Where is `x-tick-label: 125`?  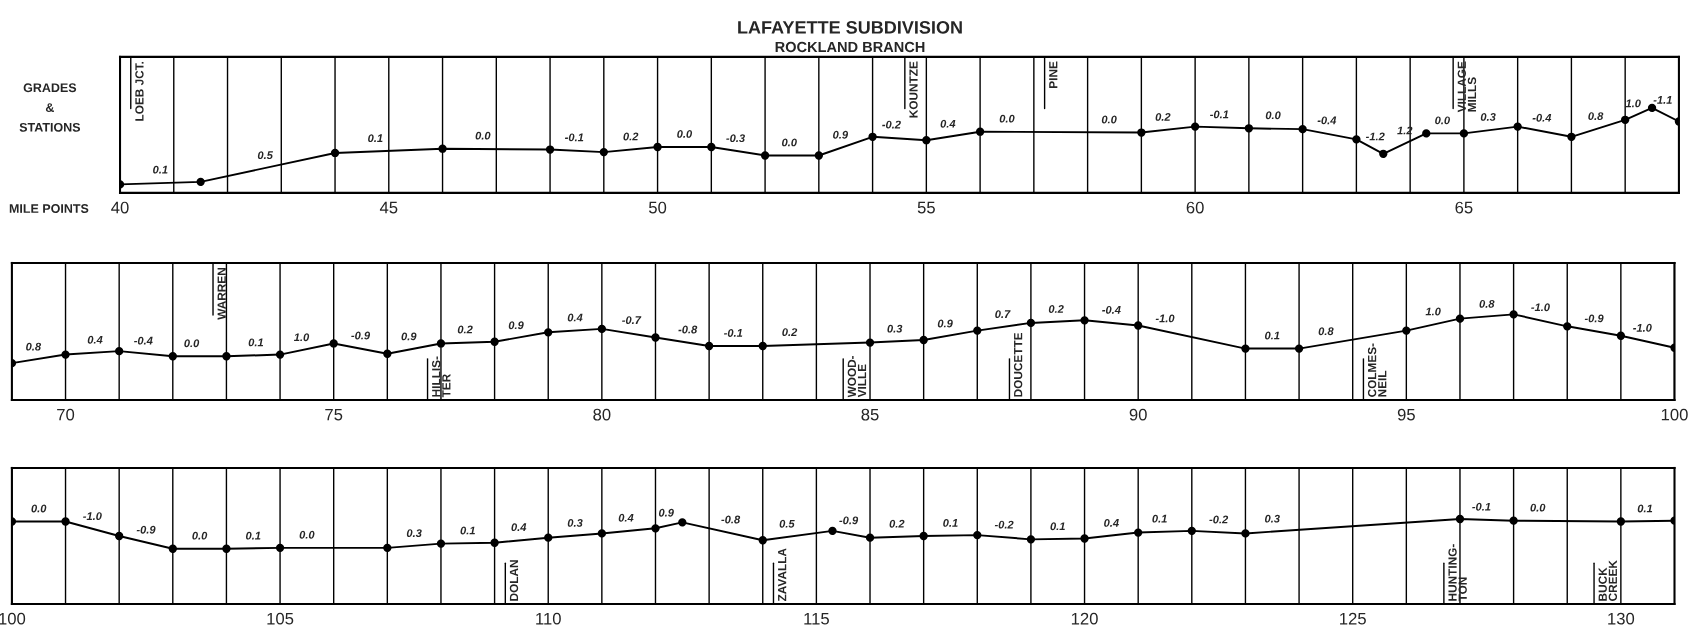 x-tick-label: 125 is located at coordinates (1353, 618).